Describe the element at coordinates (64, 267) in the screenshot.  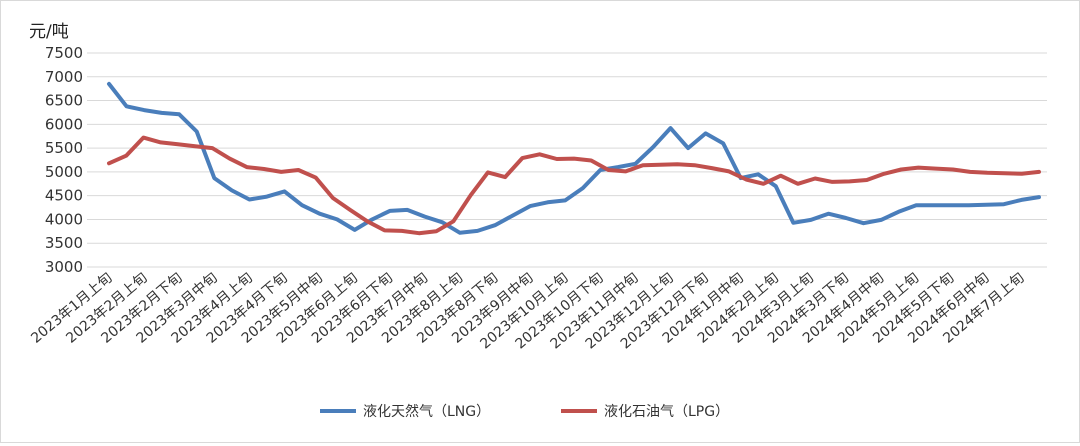
I see `y-tick-label: 3000` at that location.